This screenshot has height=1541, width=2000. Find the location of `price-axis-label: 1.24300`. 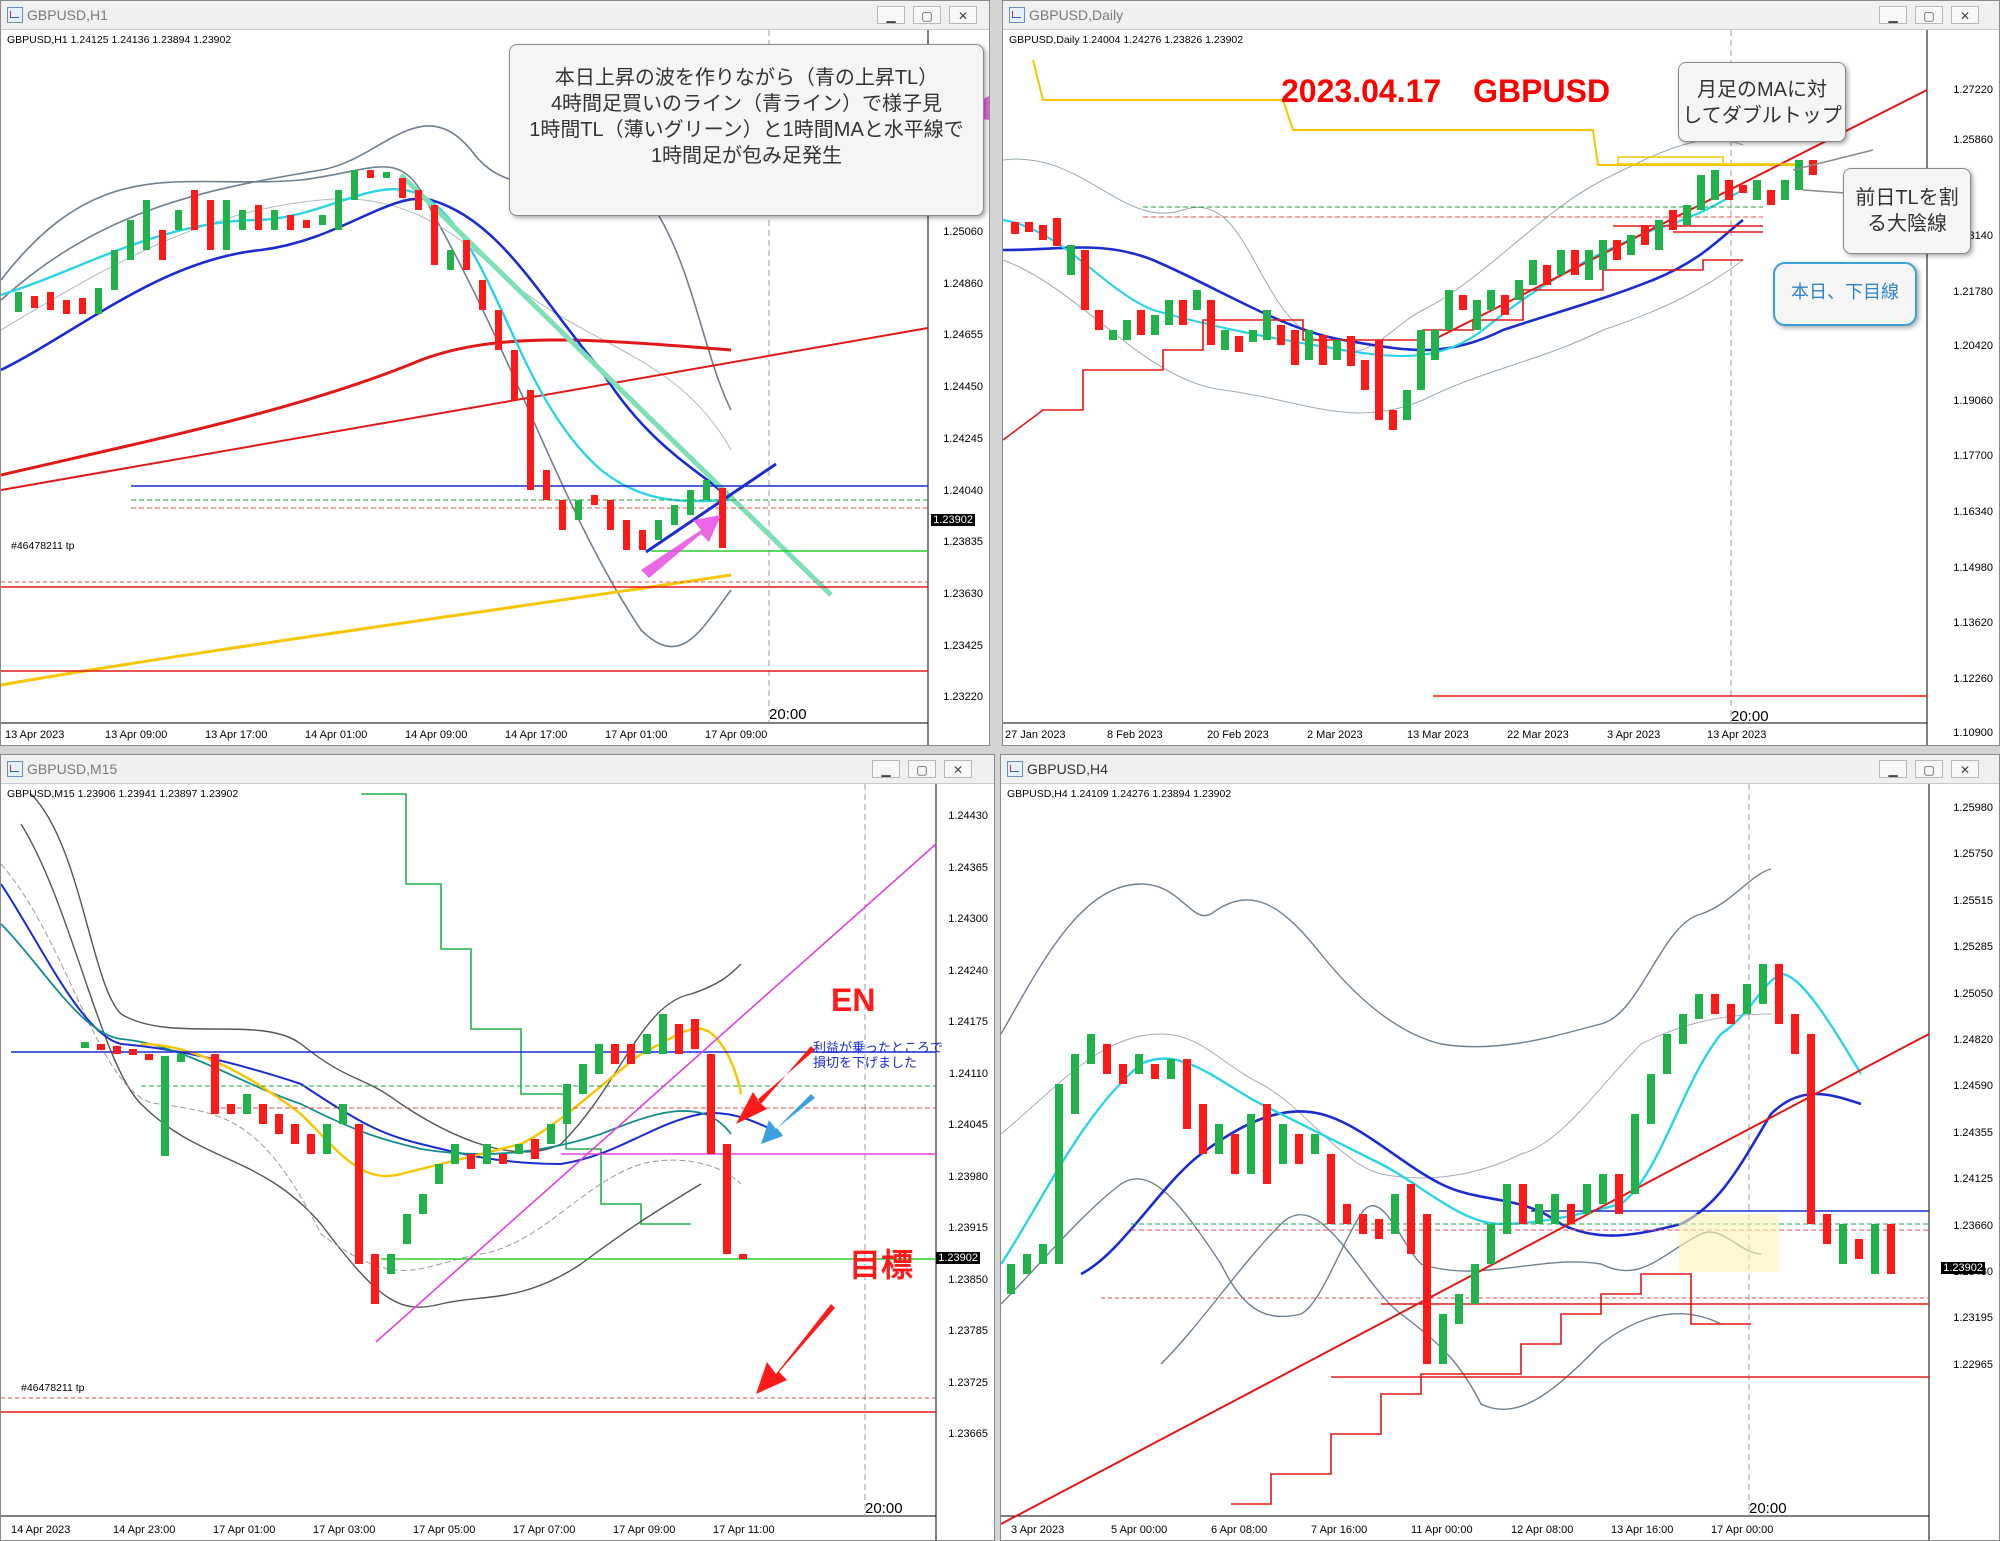

price-axis-label: 1.24300 is located at coordinates (968, 919).